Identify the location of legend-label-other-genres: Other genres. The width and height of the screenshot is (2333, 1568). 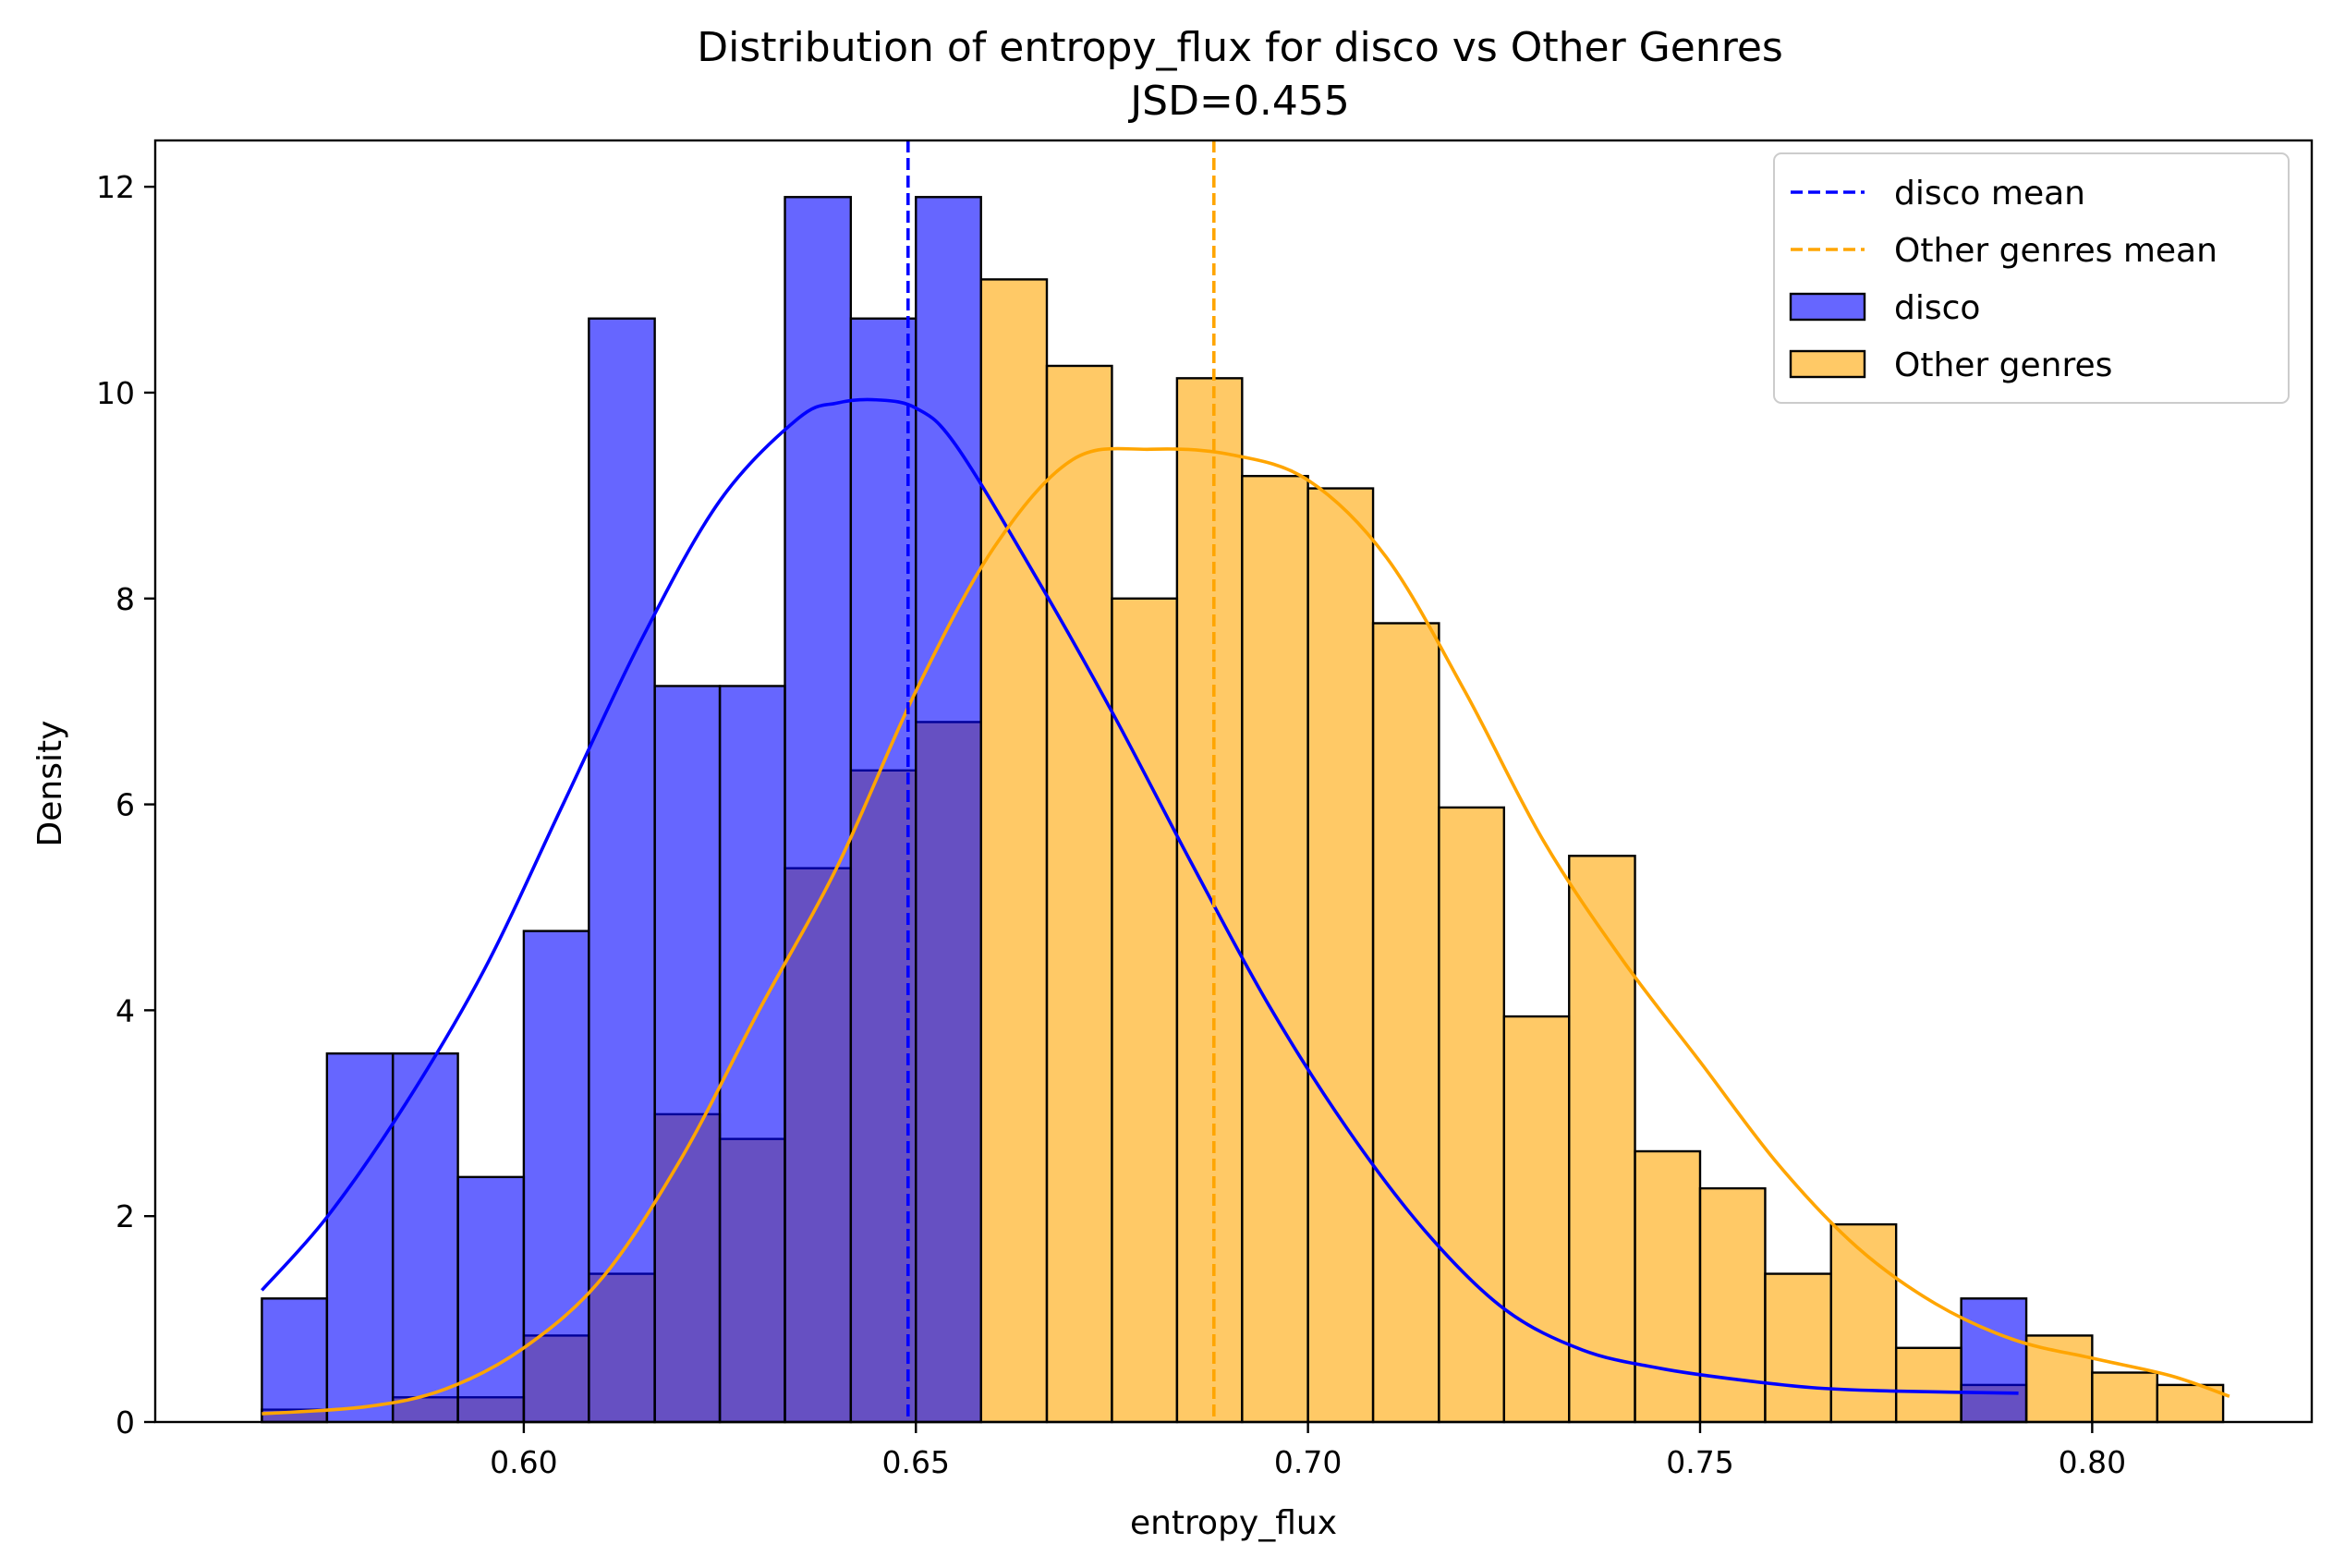
(2003, 365).